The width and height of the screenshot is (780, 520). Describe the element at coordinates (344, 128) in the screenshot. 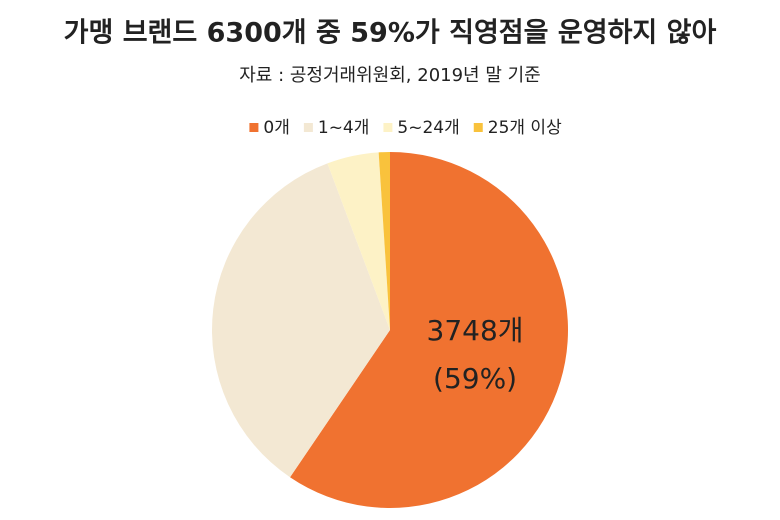

I see `legend-label: 1~4개` at that location.